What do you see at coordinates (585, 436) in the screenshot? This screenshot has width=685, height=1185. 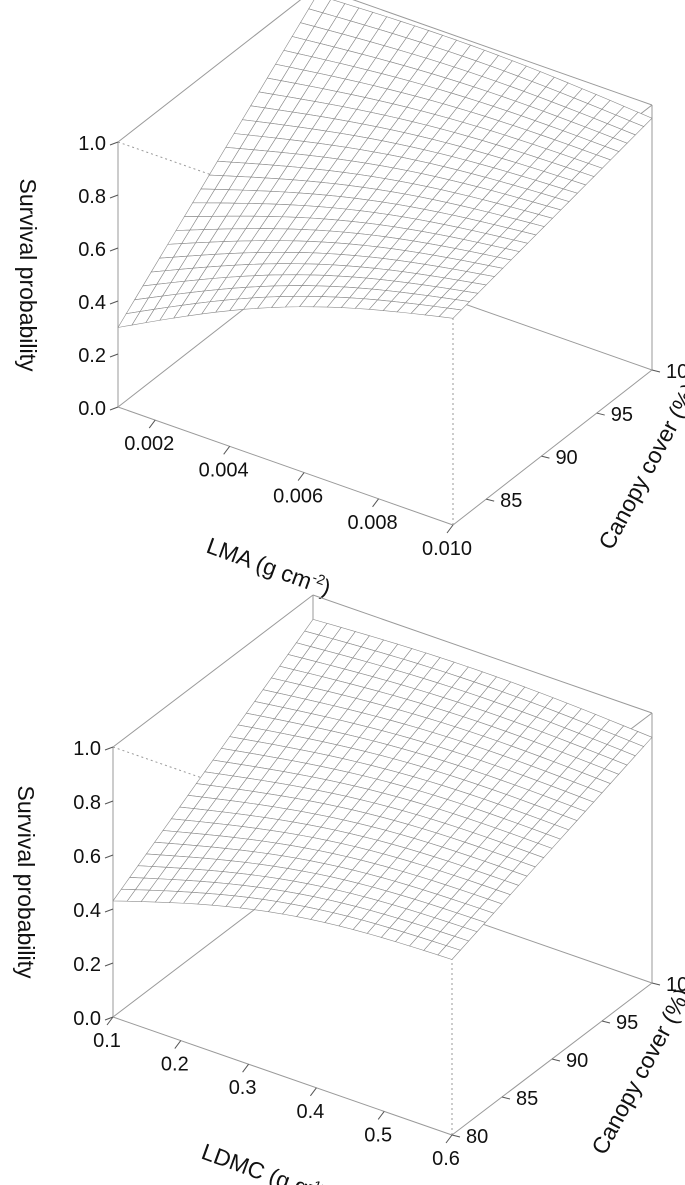 I see `y-axis-ticks: 85 90 95 100` at bounding box center [585, 436].